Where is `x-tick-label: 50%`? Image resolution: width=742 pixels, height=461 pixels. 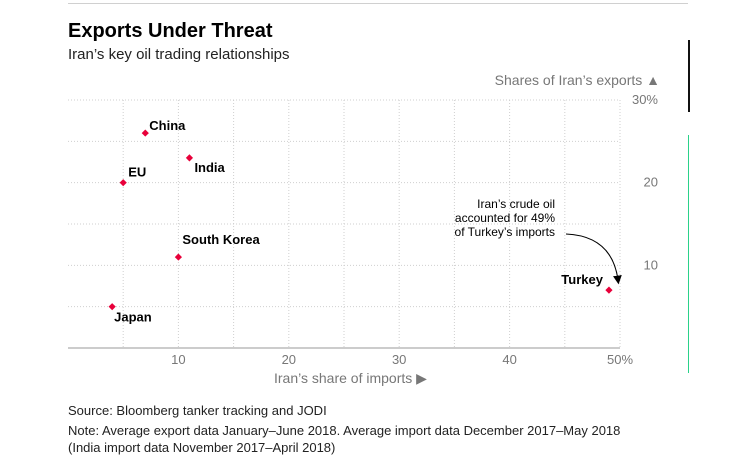 x-tick-label: 50% is located at coordinates (620, 359).